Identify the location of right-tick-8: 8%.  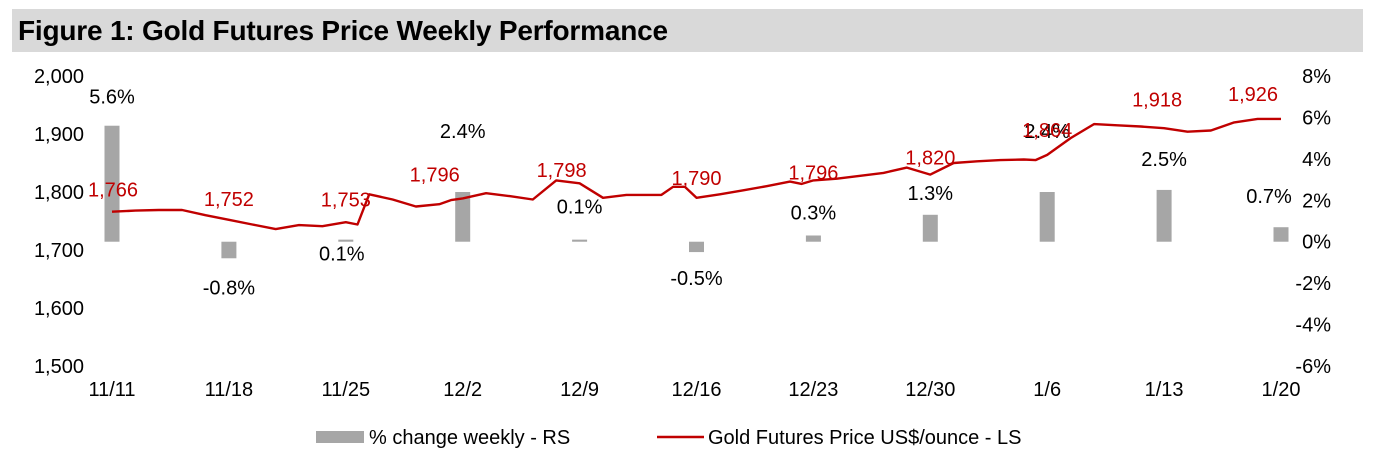
(1316, 77).